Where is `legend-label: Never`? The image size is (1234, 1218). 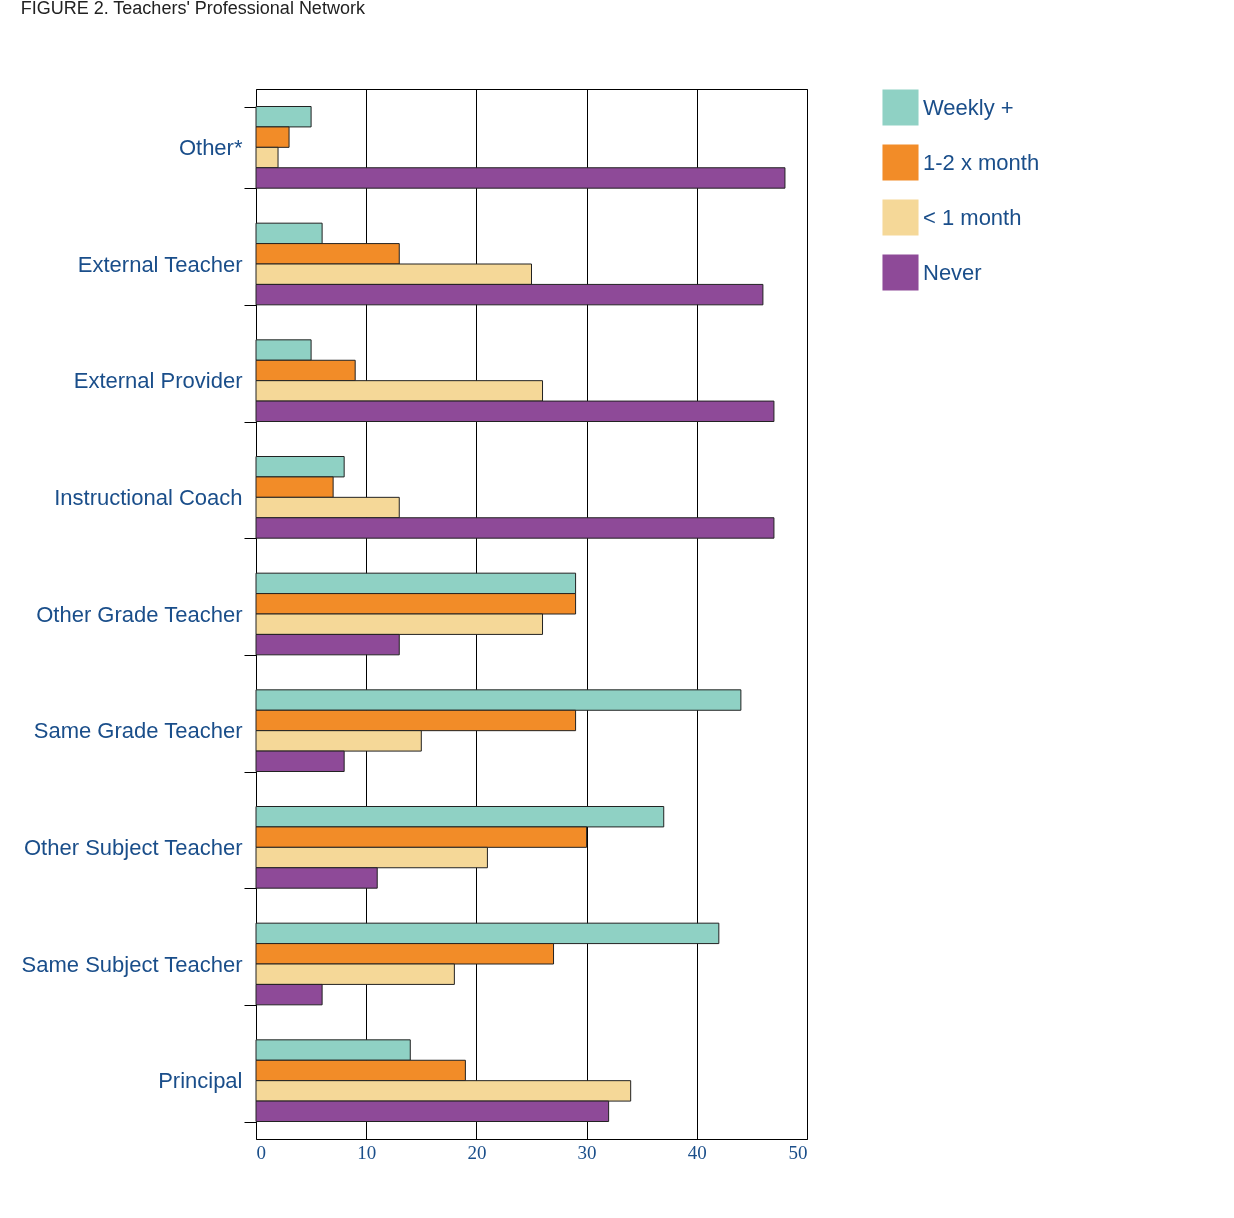
legend-label: Never is located at coordinates (952, 272).